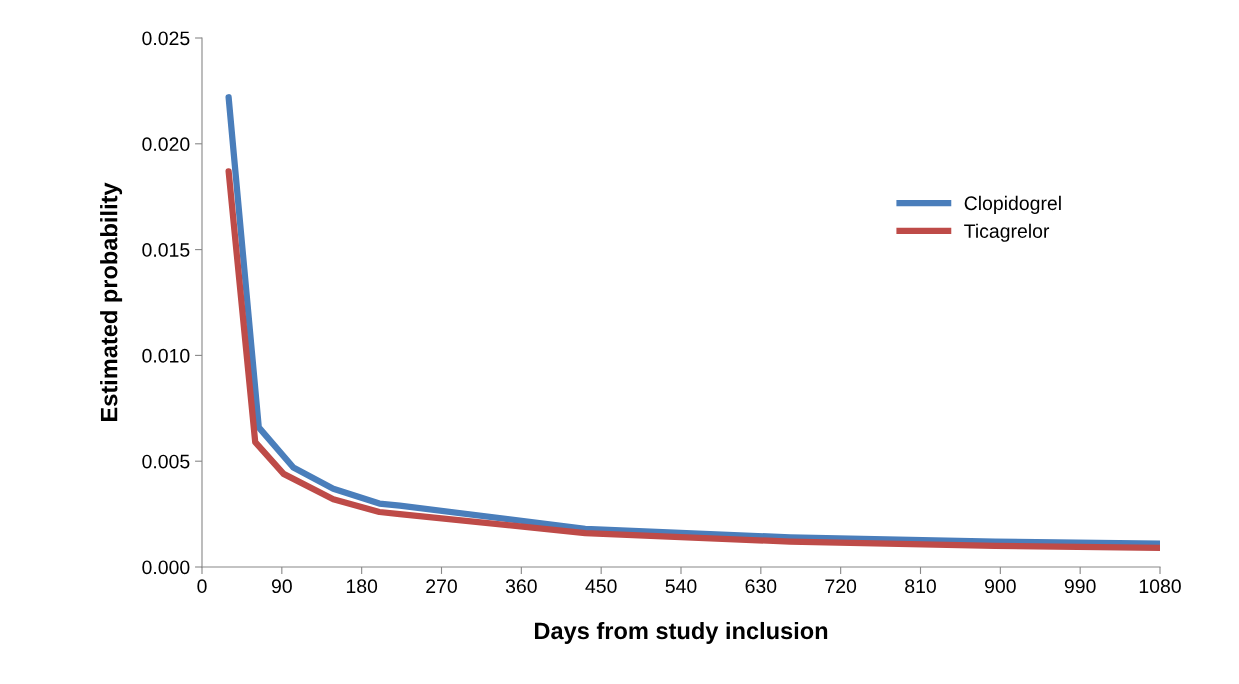 The image size is (1239, 684). Describe the element at coordinates (920, 586) in the screenshot. I see `x-tick-label: 810` at that location.